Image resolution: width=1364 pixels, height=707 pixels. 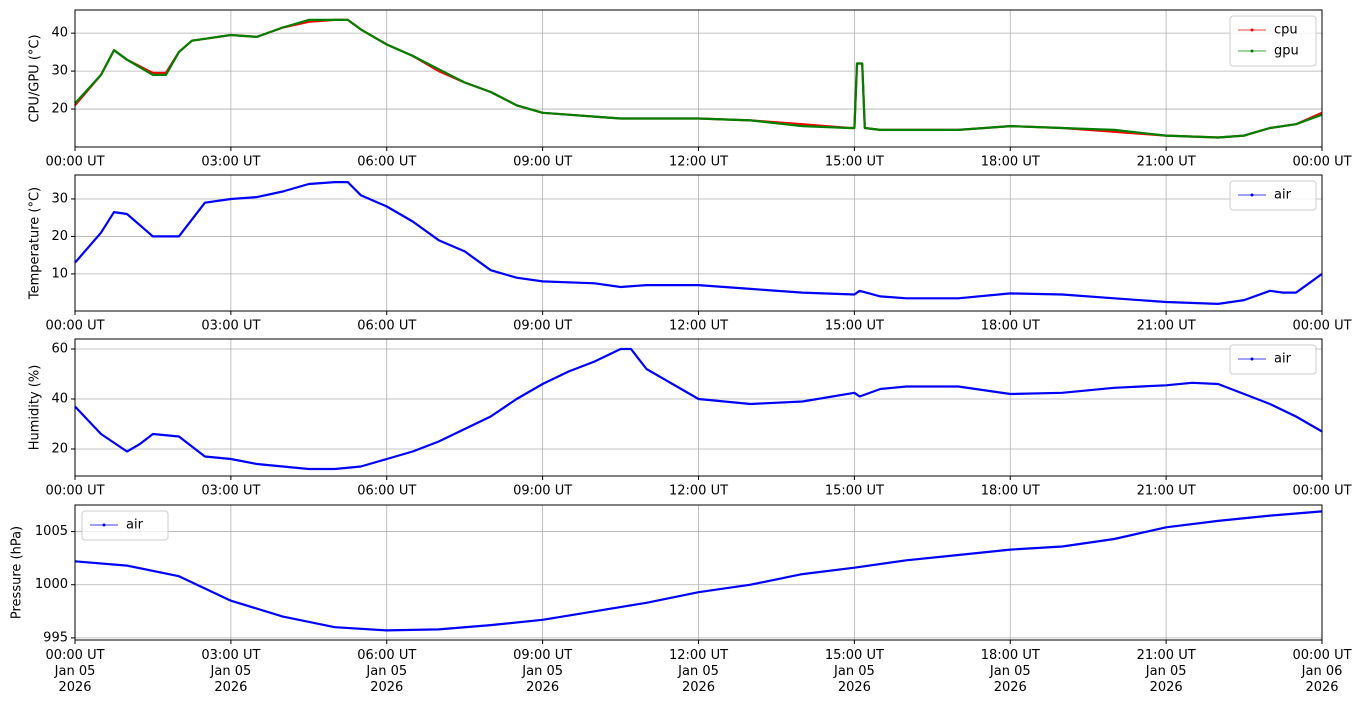 I want to click on x-tick-label: 15:00 UT Jan 05 2026, so click(x=854, y=671).